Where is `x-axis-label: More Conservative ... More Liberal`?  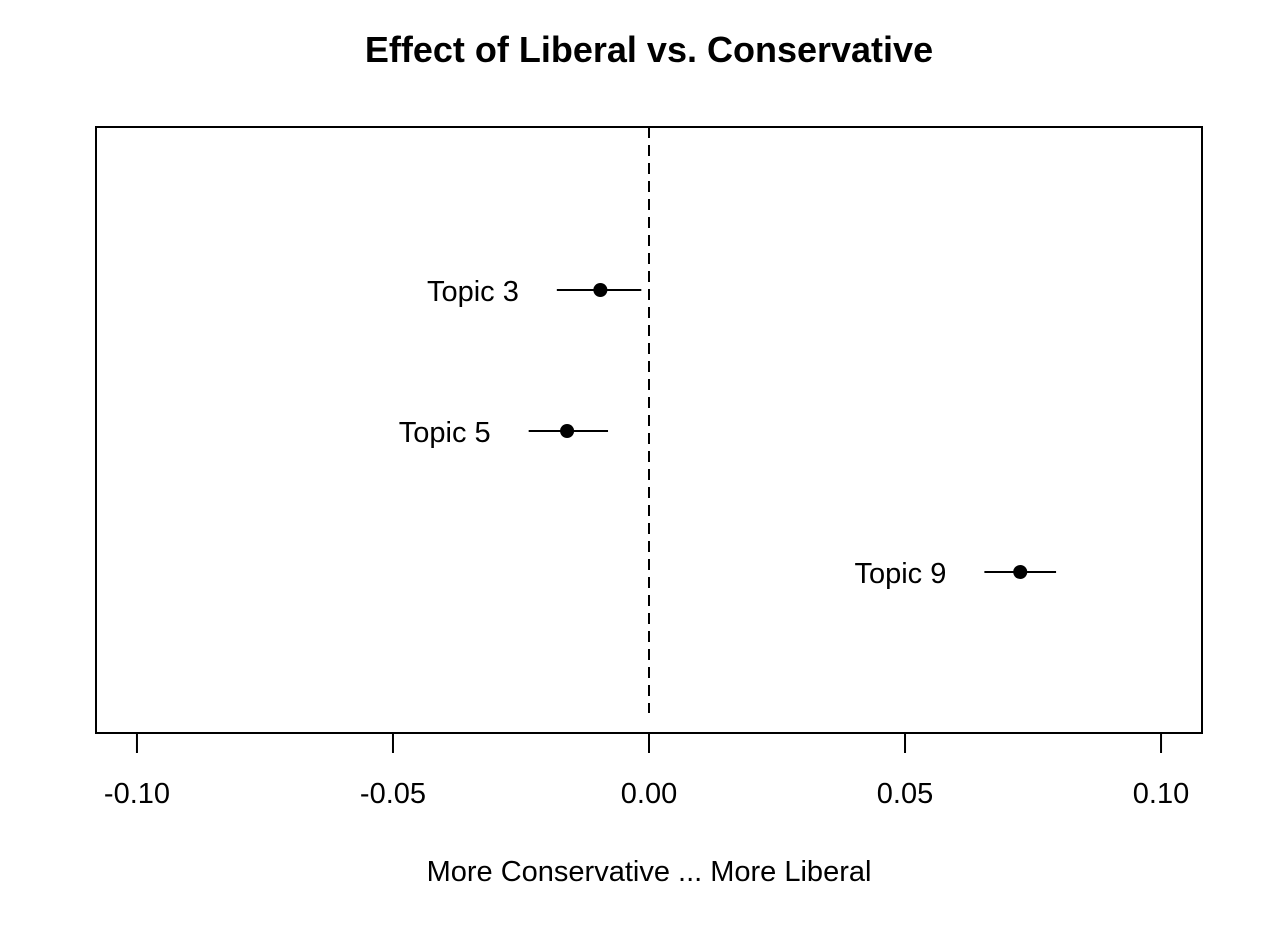
x-axis-label: More Conservative ... More Liberal is located at coordinates (649, 872).